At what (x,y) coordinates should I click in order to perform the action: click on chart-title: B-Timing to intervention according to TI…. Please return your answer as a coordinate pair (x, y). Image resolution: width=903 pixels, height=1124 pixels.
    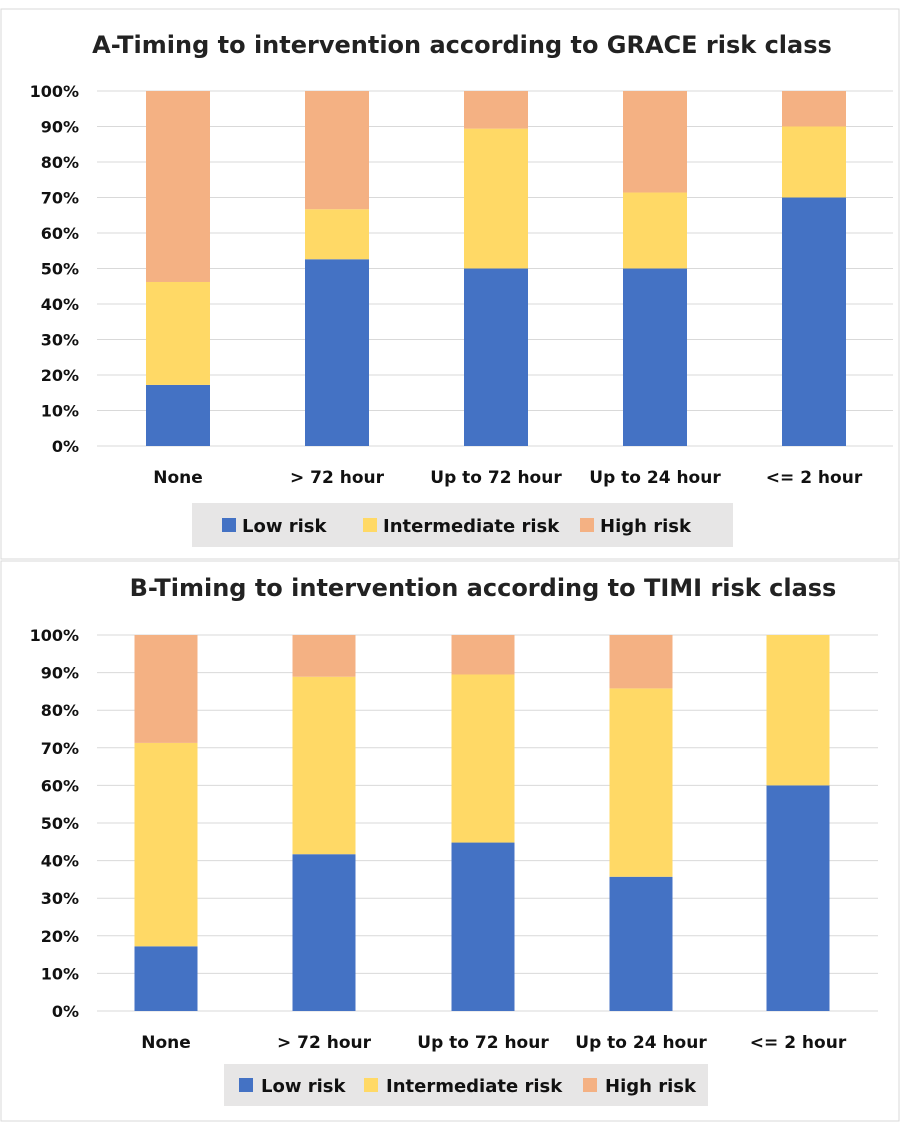
    Looking at the image, I should click on (483, 588).